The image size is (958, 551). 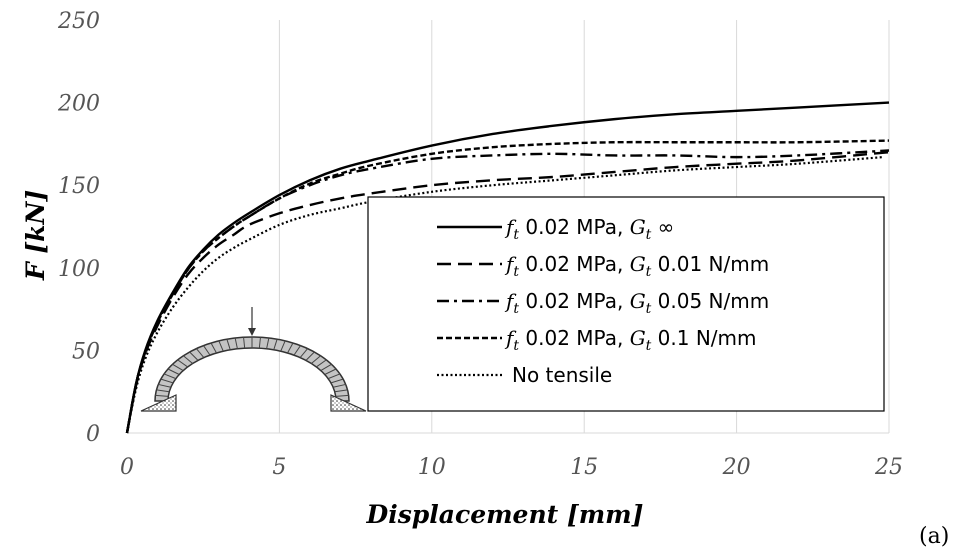 What do you see at coordinates (348, 403) in the screenshot?
I see `right-support` at bounding box center [348, 403].